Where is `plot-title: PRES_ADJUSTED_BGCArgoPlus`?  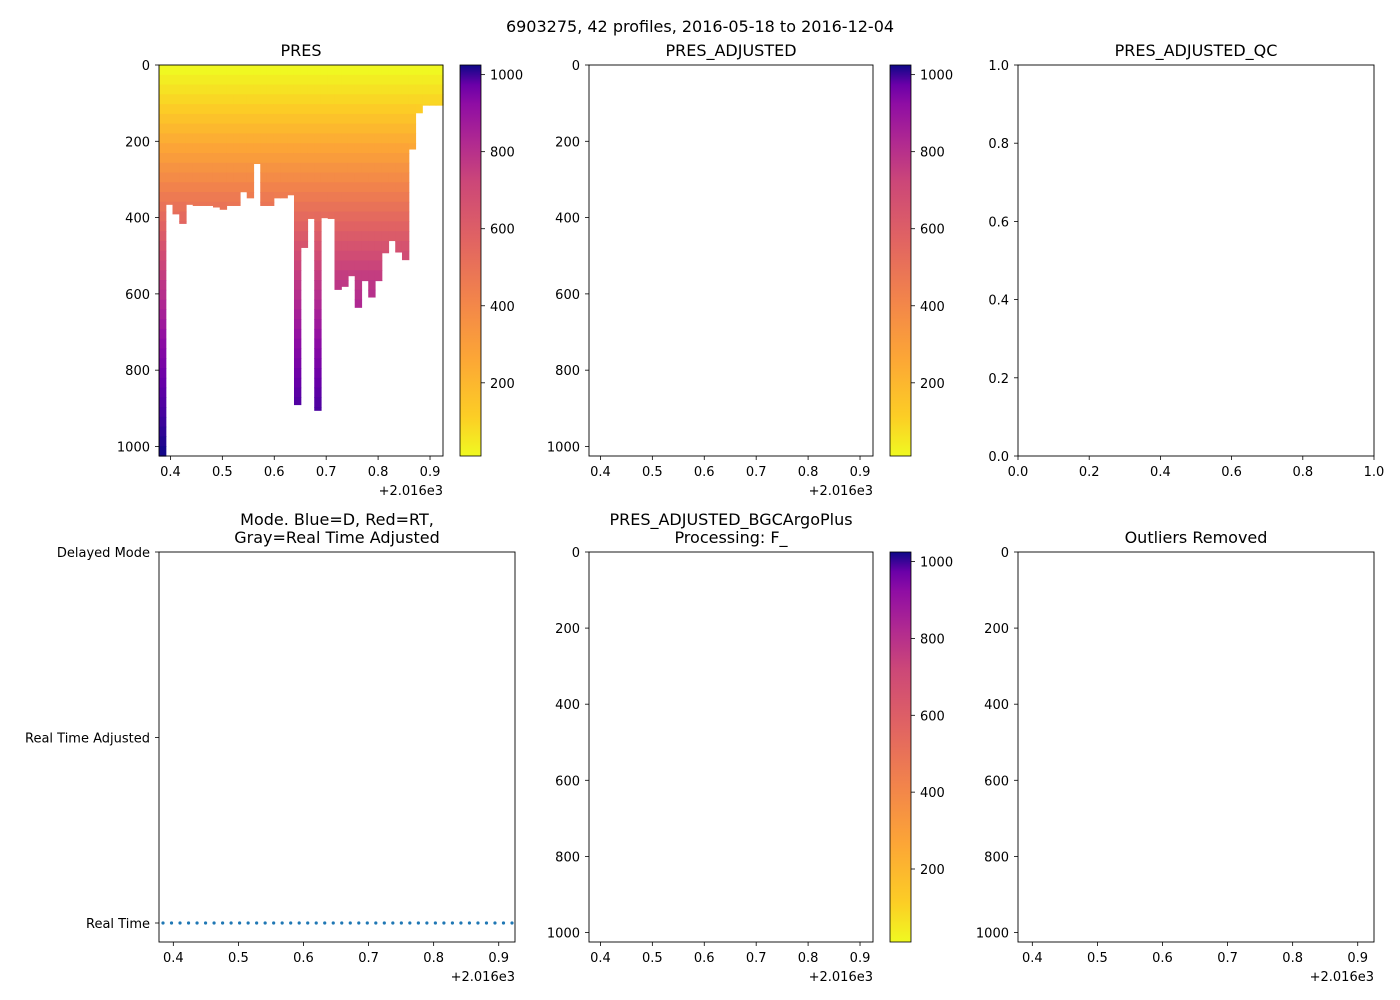
plot-title: PRES_ADJUSTED_BGCArgoPlus is located at coordinates (730, 520).